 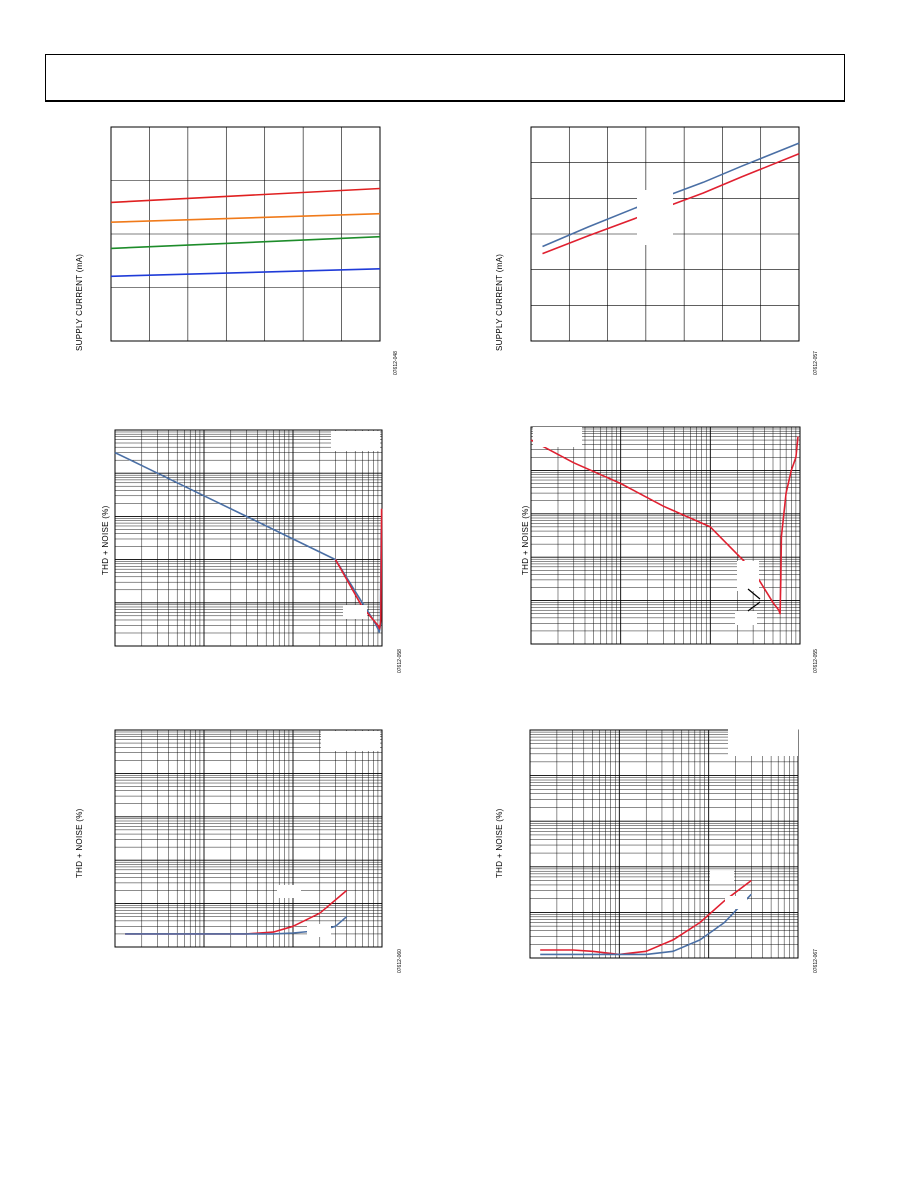 What do you see at coordinates (400, 961) in the screenshot?
I see `figure-id: 07612-060` at bounding box center [400, 961].